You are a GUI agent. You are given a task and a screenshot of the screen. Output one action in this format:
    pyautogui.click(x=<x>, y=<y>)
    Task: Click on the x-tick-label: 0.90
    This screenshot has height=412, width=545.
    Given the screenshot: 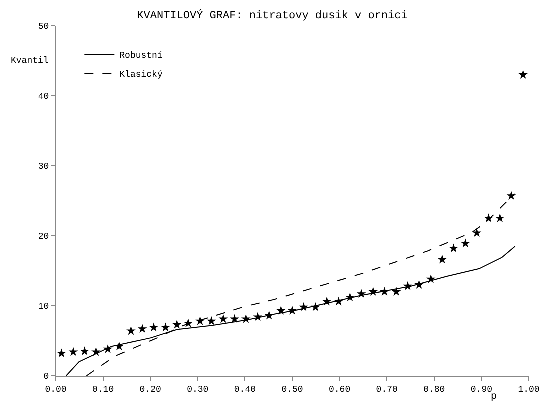 What is the action you would take?
    pyautogui.click(x=481, y=389)
    